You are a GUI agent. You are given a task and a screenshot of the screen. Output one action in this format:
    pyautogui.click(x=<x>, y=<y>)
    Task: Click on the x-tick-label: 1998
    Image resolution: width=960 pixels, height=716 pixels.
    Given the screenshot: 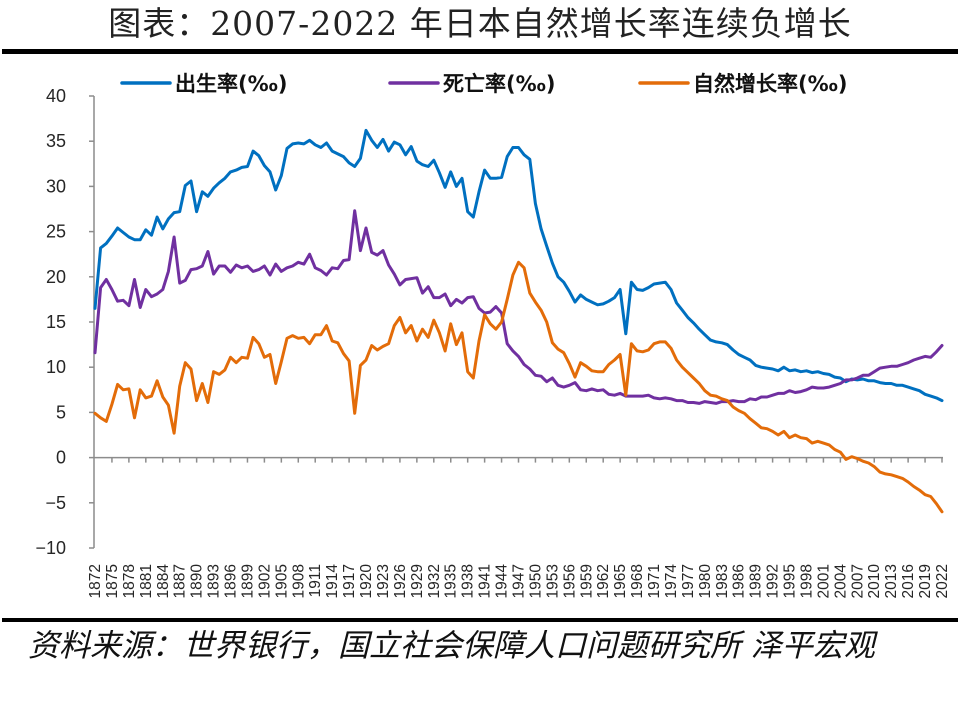 What is the action you would take?
    pyautogui.click(x=806, y=581)
    